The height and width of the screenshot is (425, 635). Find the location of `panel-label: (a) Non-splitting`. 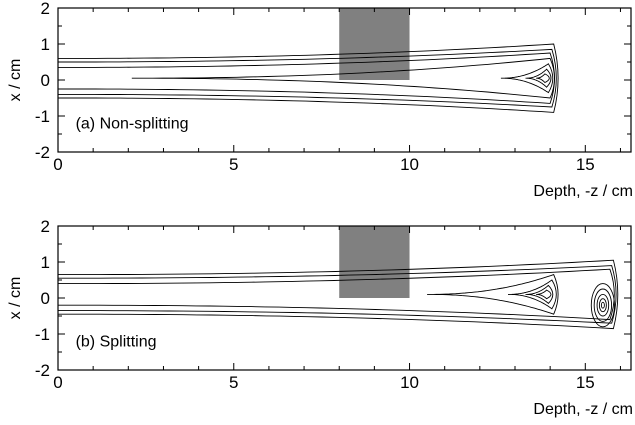

panel-label: (a) Non-splitting is located at coordinates (132, 124).